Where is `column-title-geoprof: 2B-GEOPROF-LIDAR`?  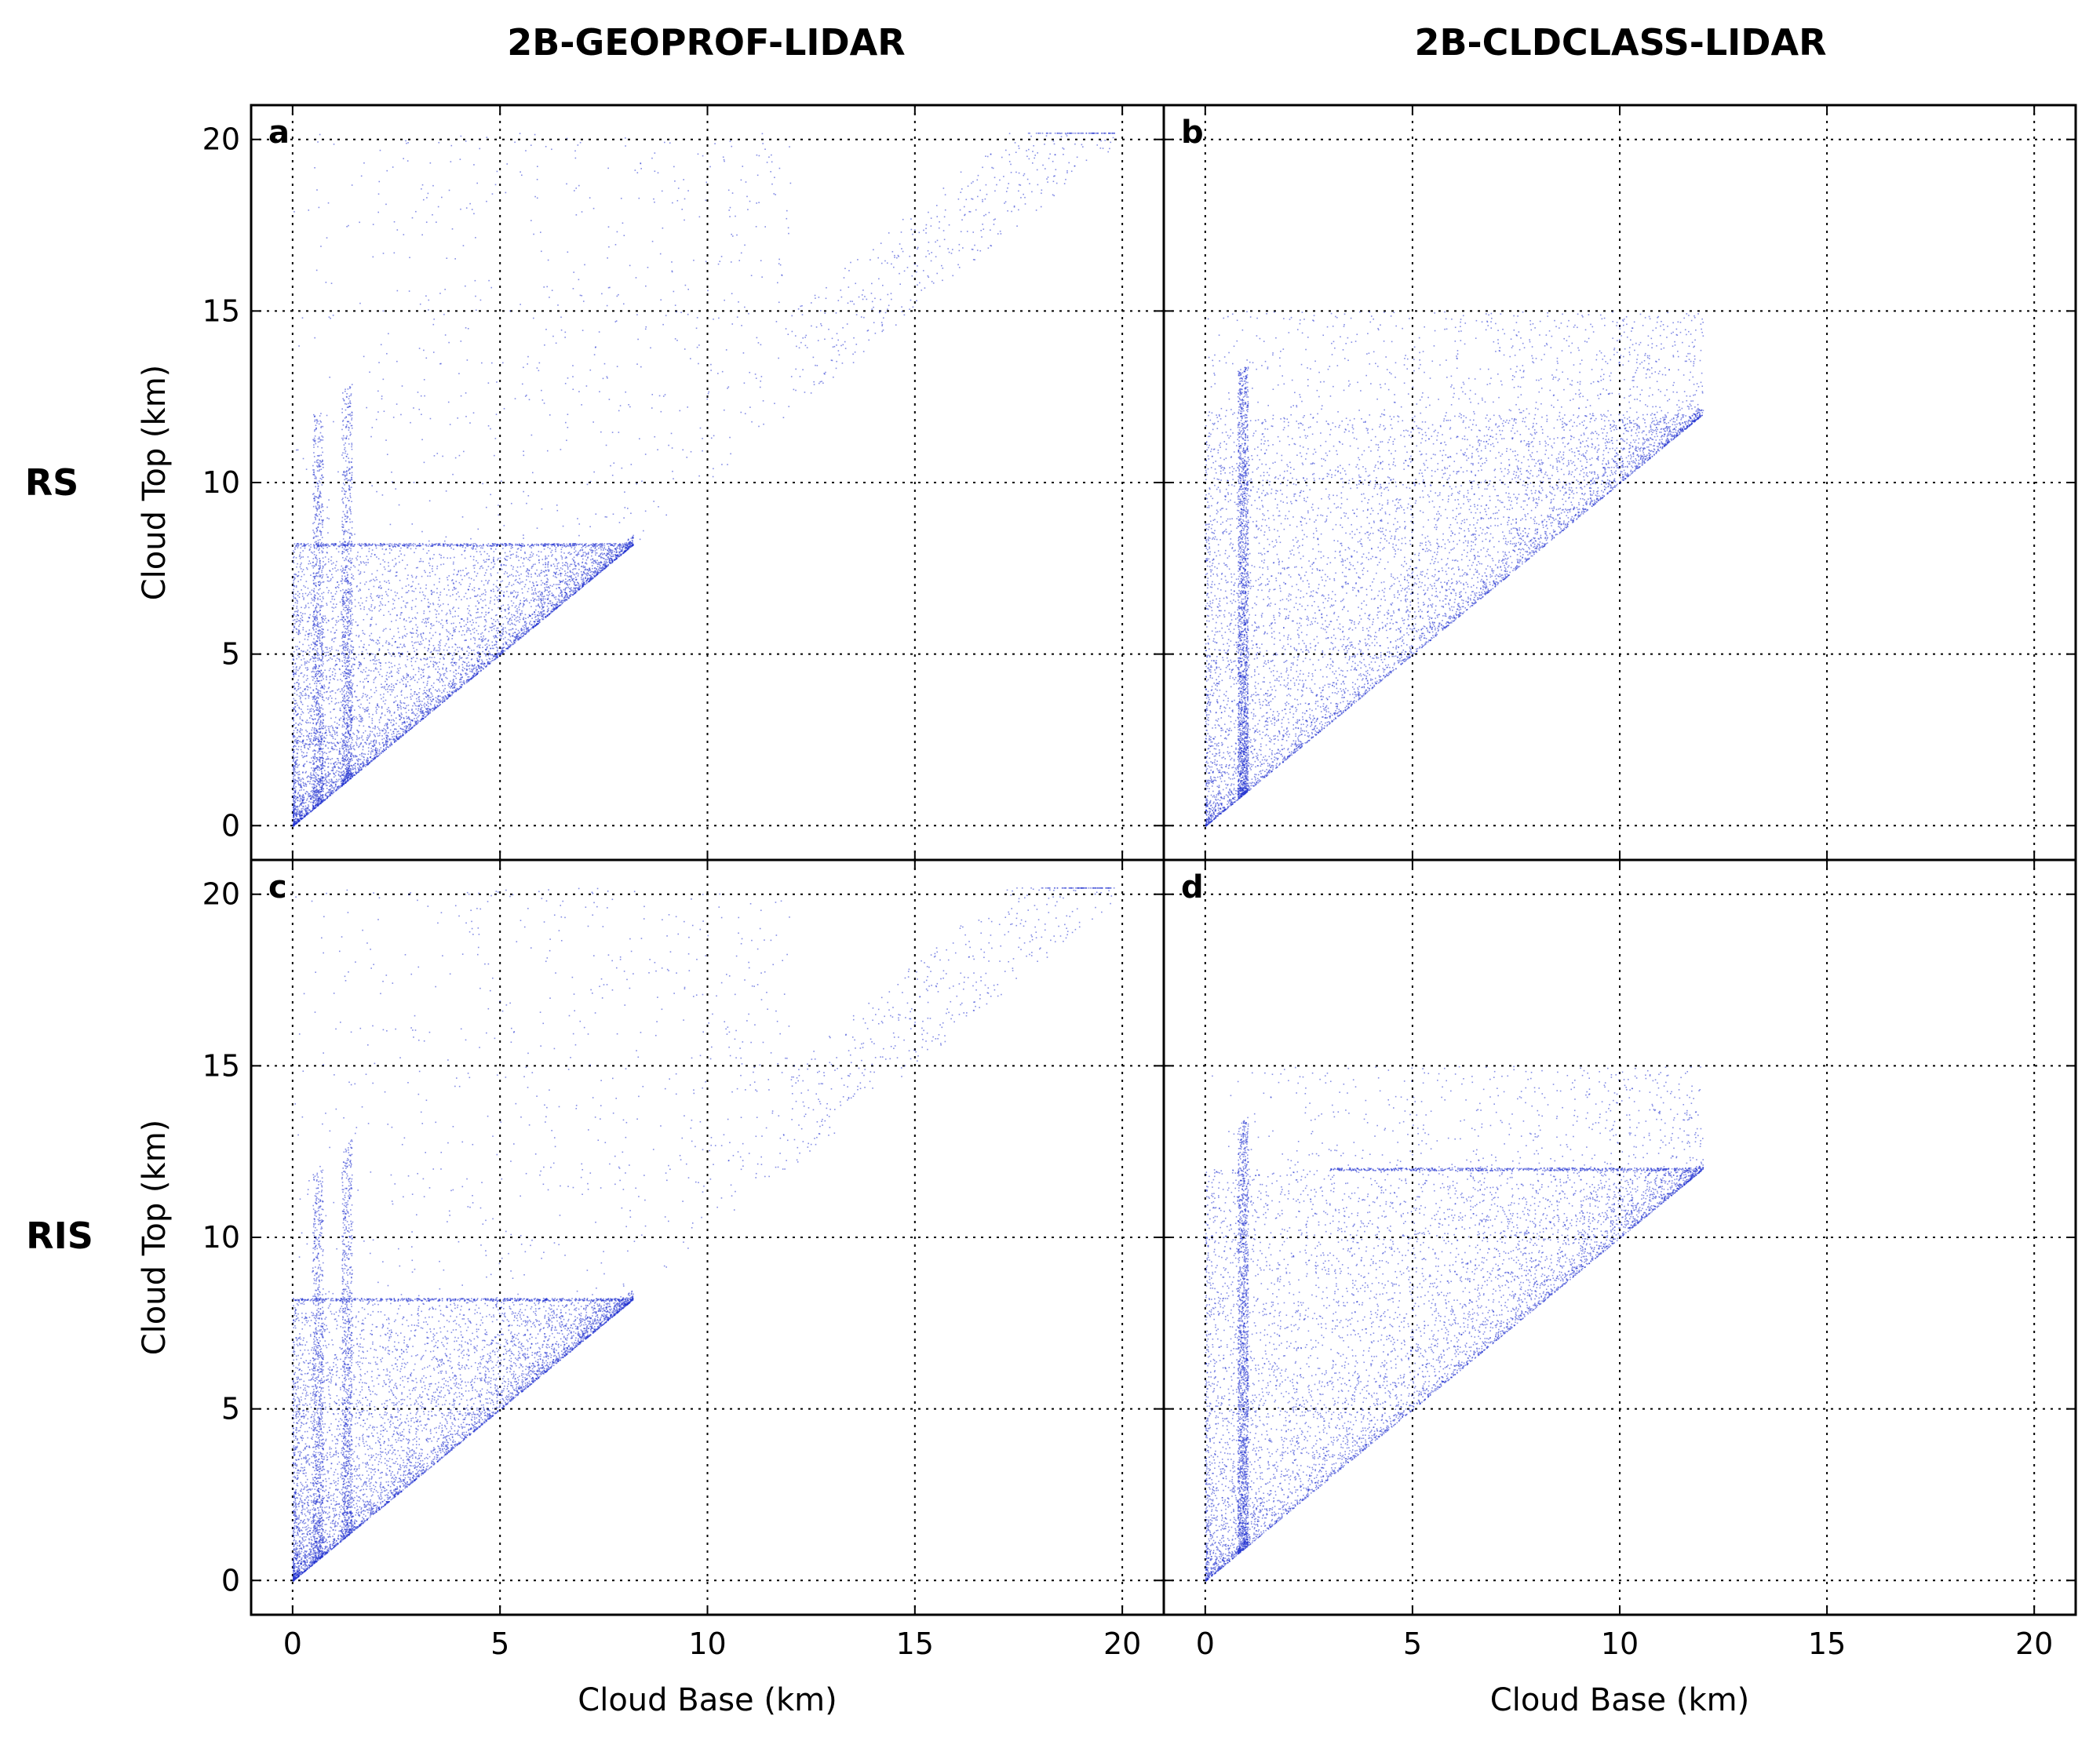
column-title-geoprof: 2B-GEOPROF-LIDAR is located at coordinates (706, 42).